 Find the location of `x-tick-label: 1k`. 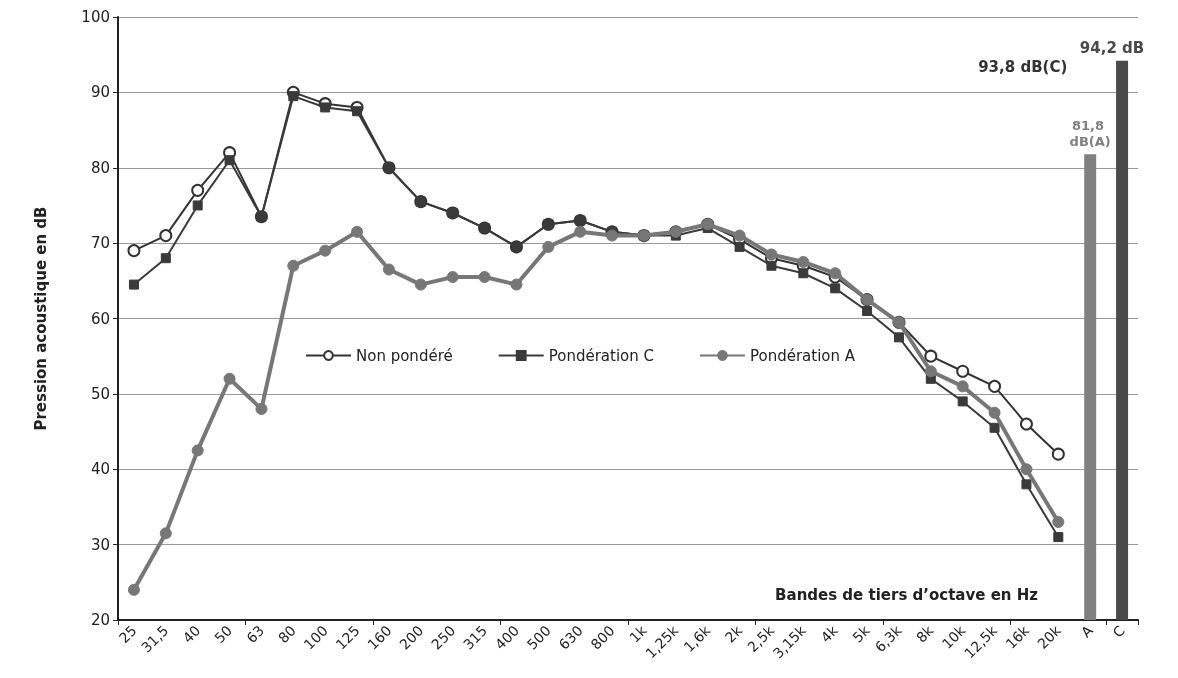

x-tick-label: 1k is located at coordinates (638, 633).